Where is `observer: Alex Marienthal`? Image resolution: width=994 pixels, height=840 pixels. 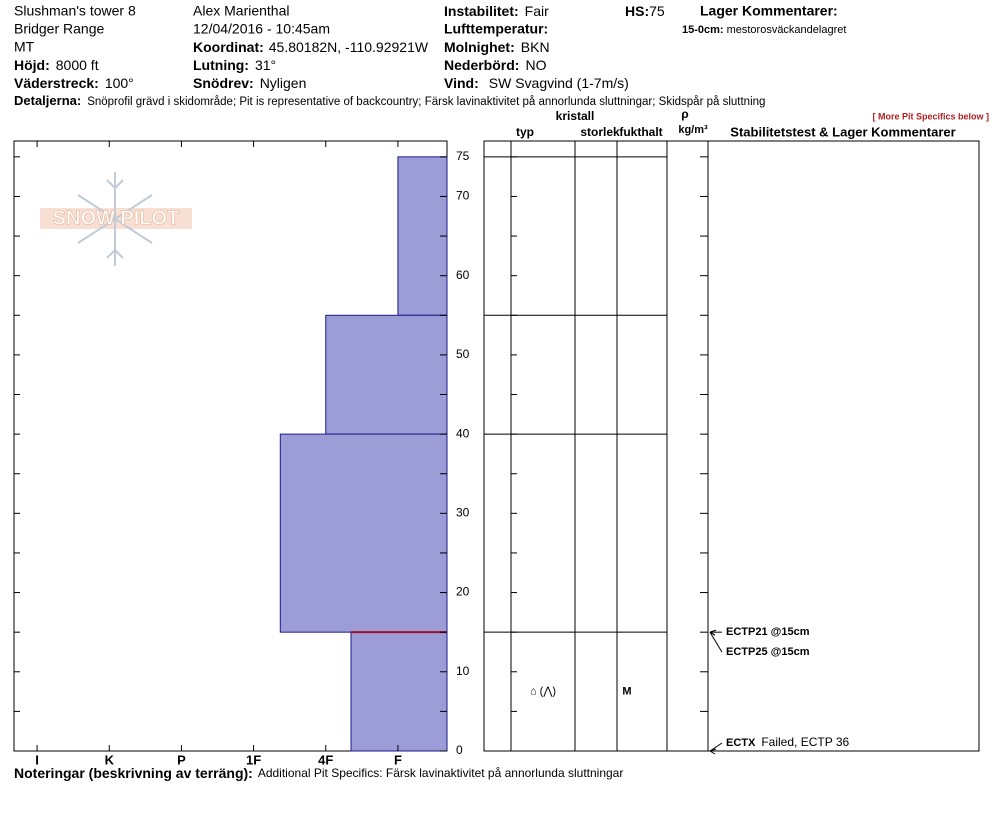 observer: Alex Marienthal is located at coordinates (241, 11).